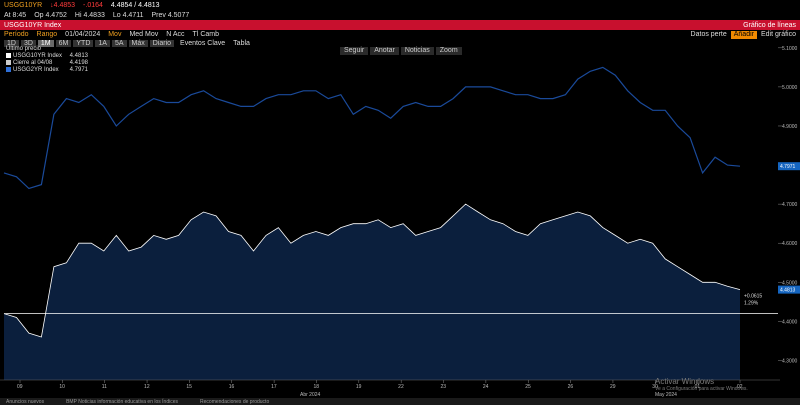 This screenshot has height=405, width=800. Describe the element at coordinates (701, 389) in the screenshot. I see `watermark-subtitle: Ve a Configuración para activar Windows.` at that location.